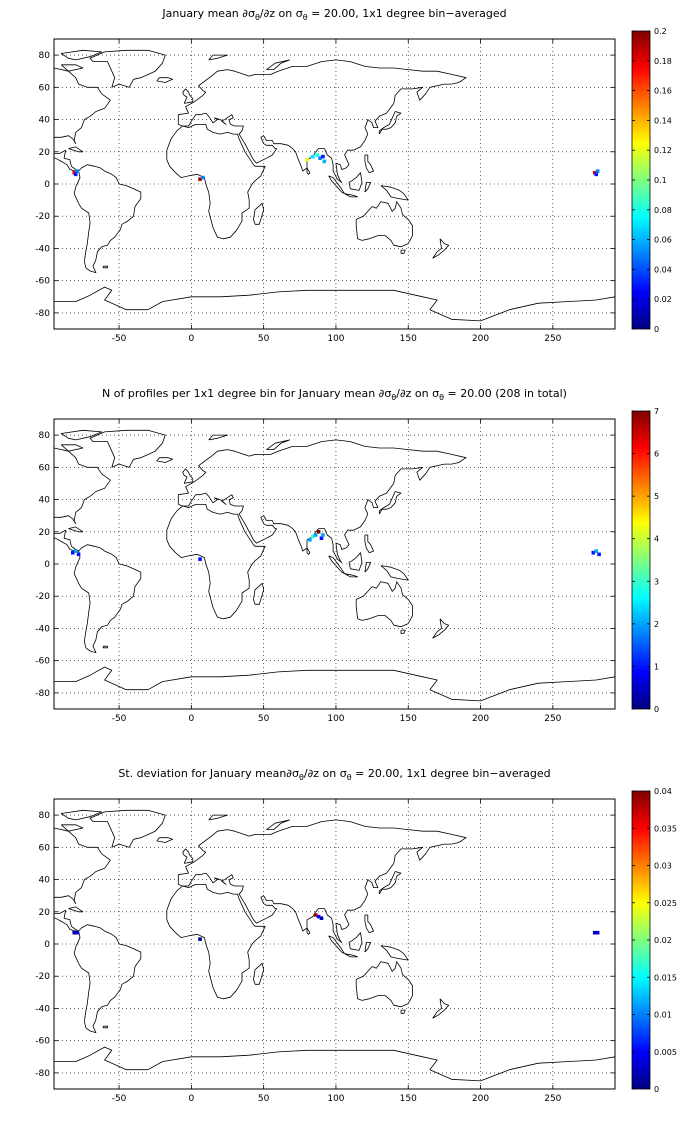 The image size is (696, 1140). Describe the element at coordinates (665, 1052) in the screenshot. I see `colorbar-tick-label: 0.005` at that location.